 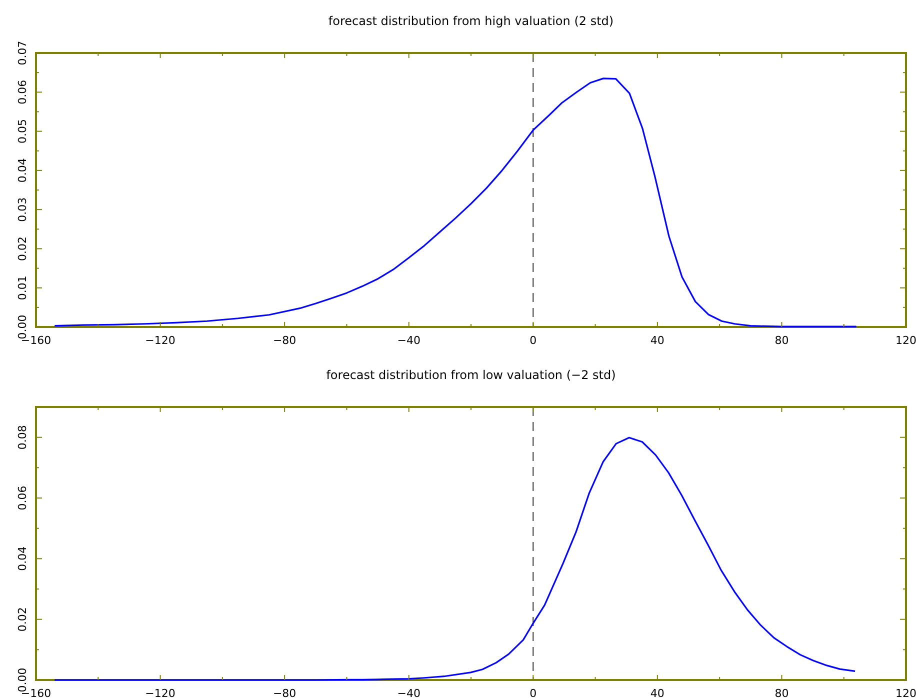 I want to click on y-tick-label: 0.08, so click(x=22, y=437).